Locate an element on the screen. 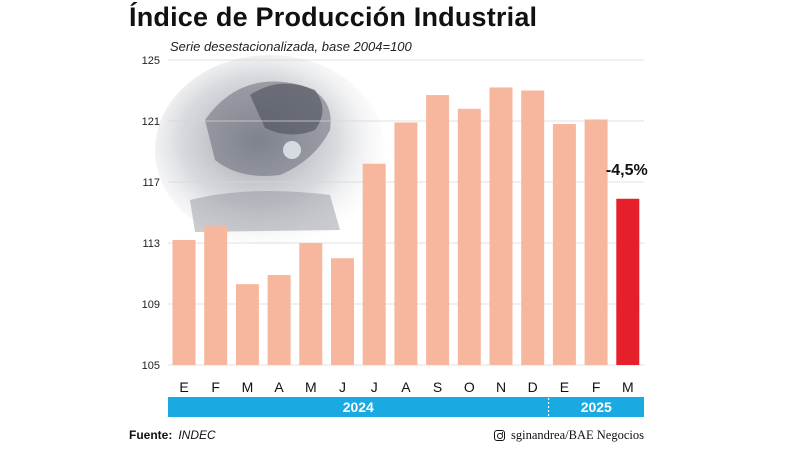 The height and width of the screenshot is (451, 800). y-tick-label: 121 is located at coordinates (151, 122).